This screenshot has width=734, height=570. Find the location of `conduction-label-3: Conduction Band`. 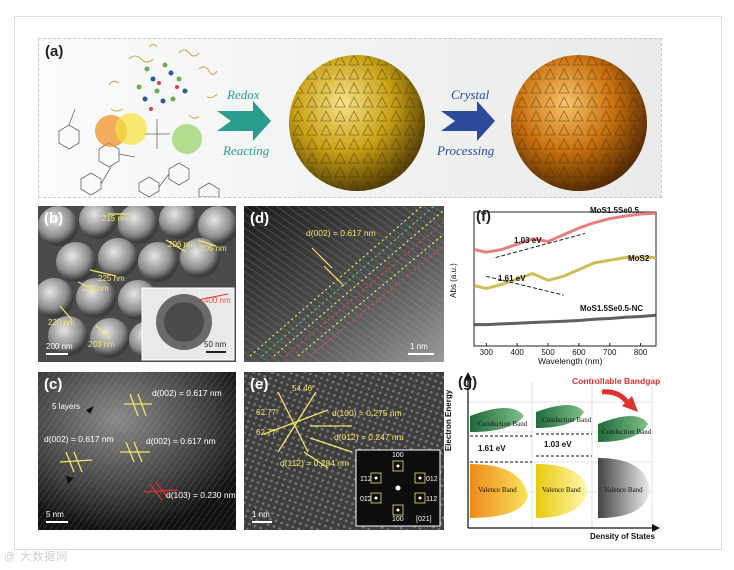

conduction-label-3: Conduction Band is located at coordinates (627, 432).